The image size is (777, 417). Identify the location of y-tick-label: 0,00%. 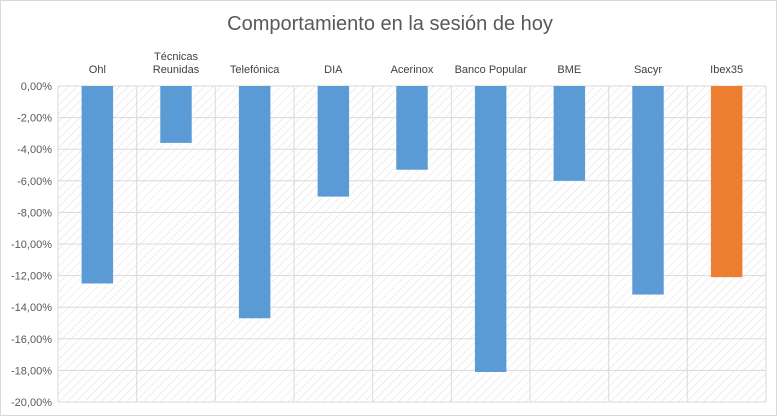
(36, 87).